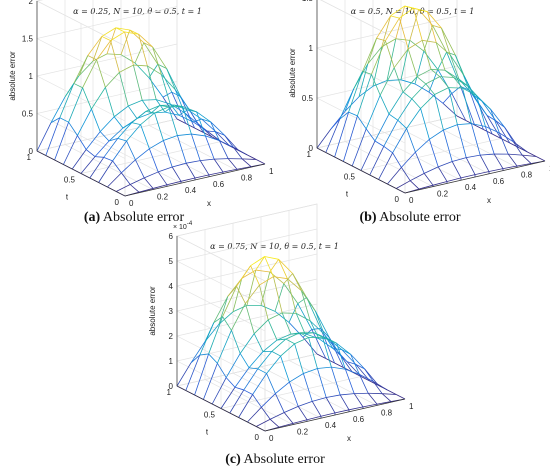  I want to click on t-tick-label: 0.5, so click(70, 180).